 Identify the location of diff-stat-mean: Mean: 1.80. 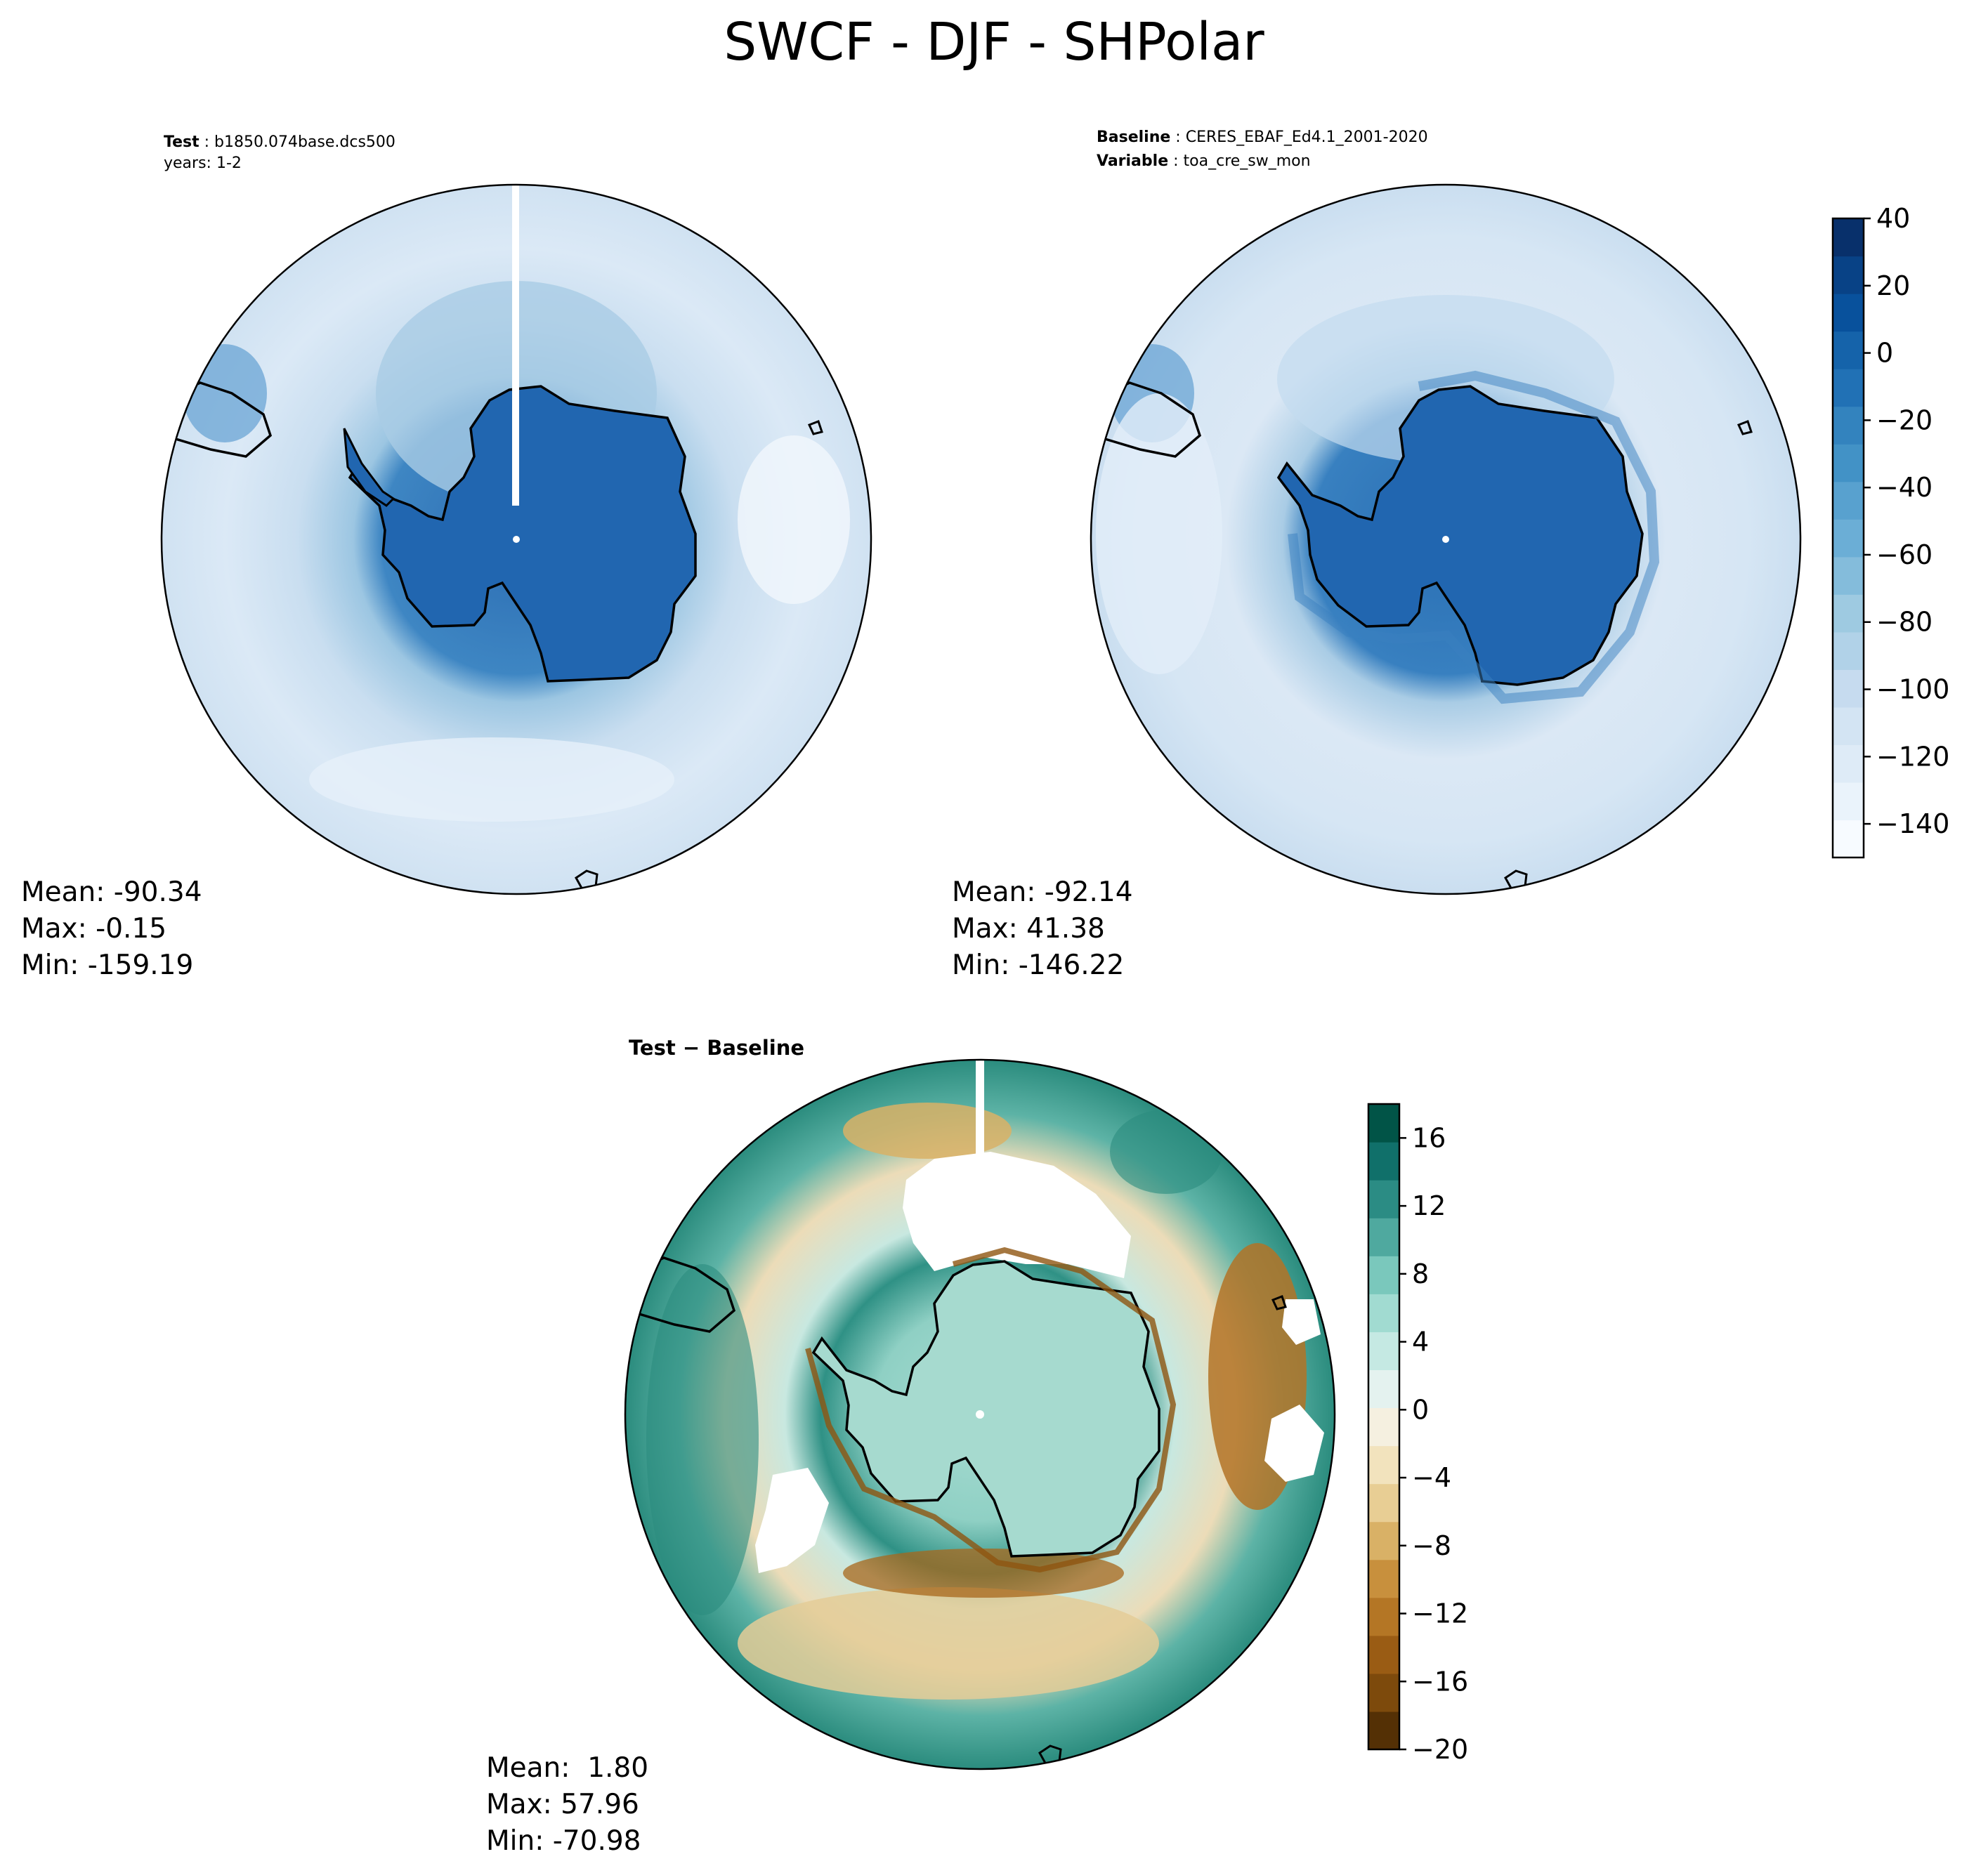
(567, 1768).